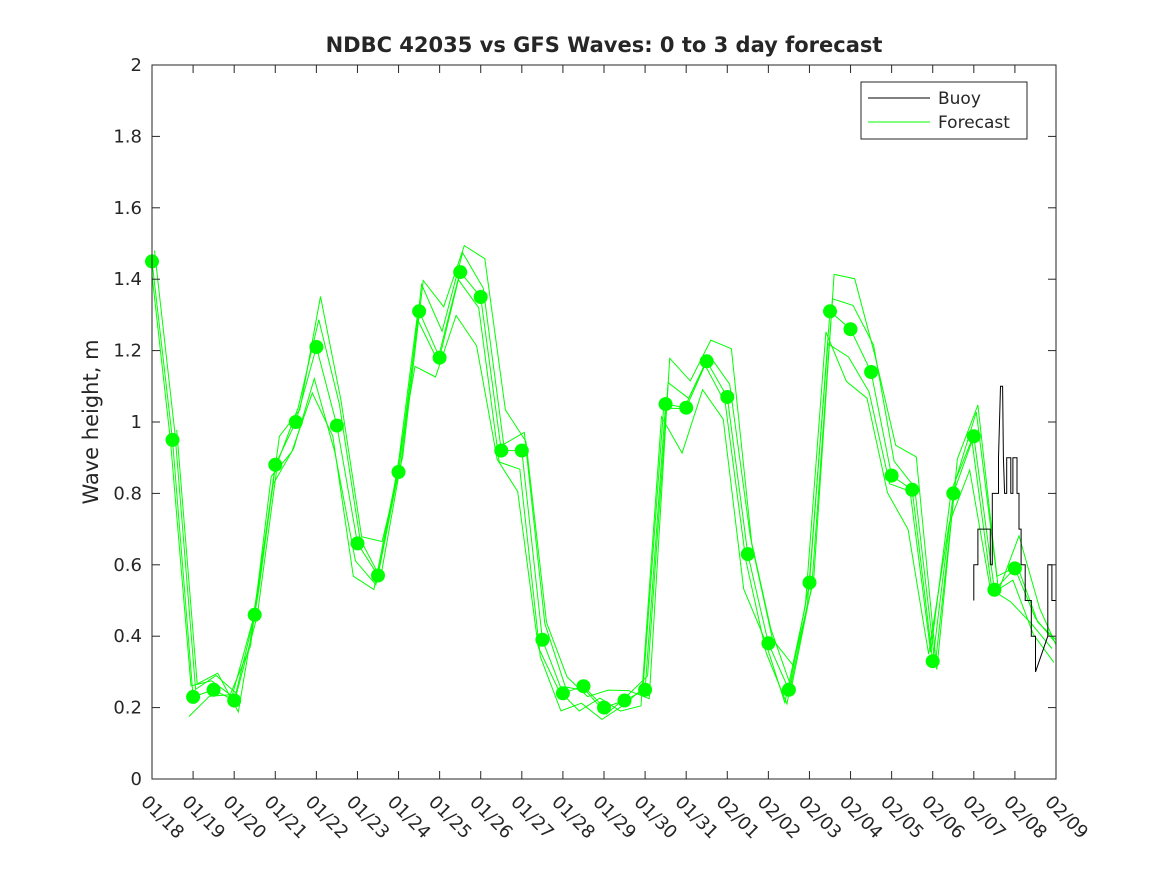 The image size is (1167, 879). Describe the element at coordinates (127, 279) in the screenshot. I see `y-tick-label: 1.4` at that location.